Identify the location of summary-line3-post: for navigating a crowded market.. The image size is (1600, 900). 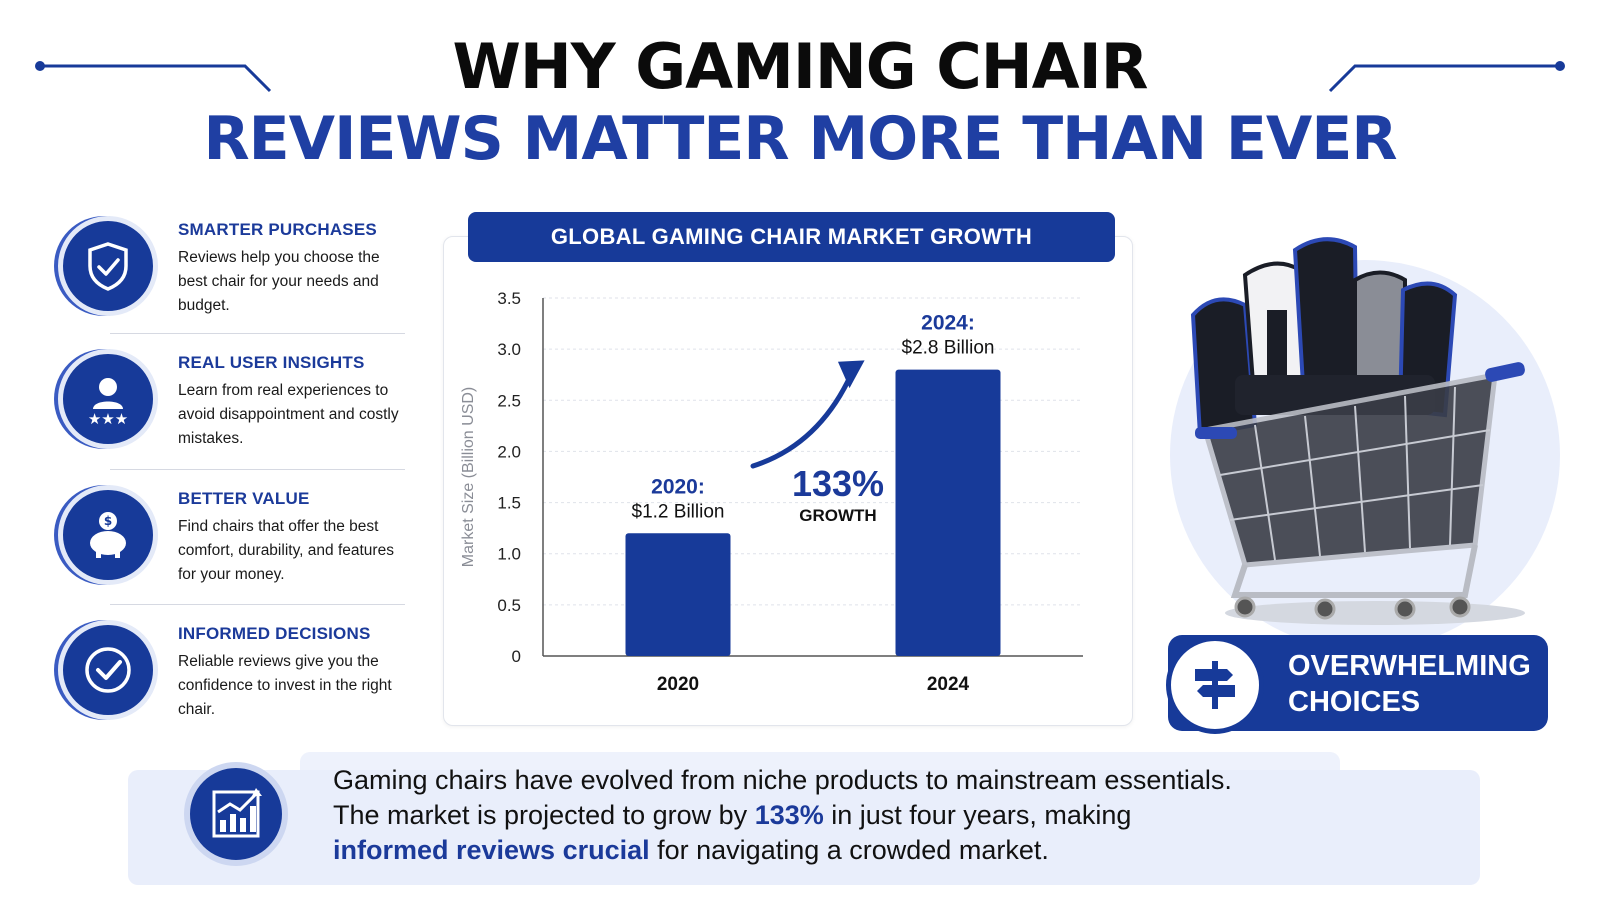
(849, 850).